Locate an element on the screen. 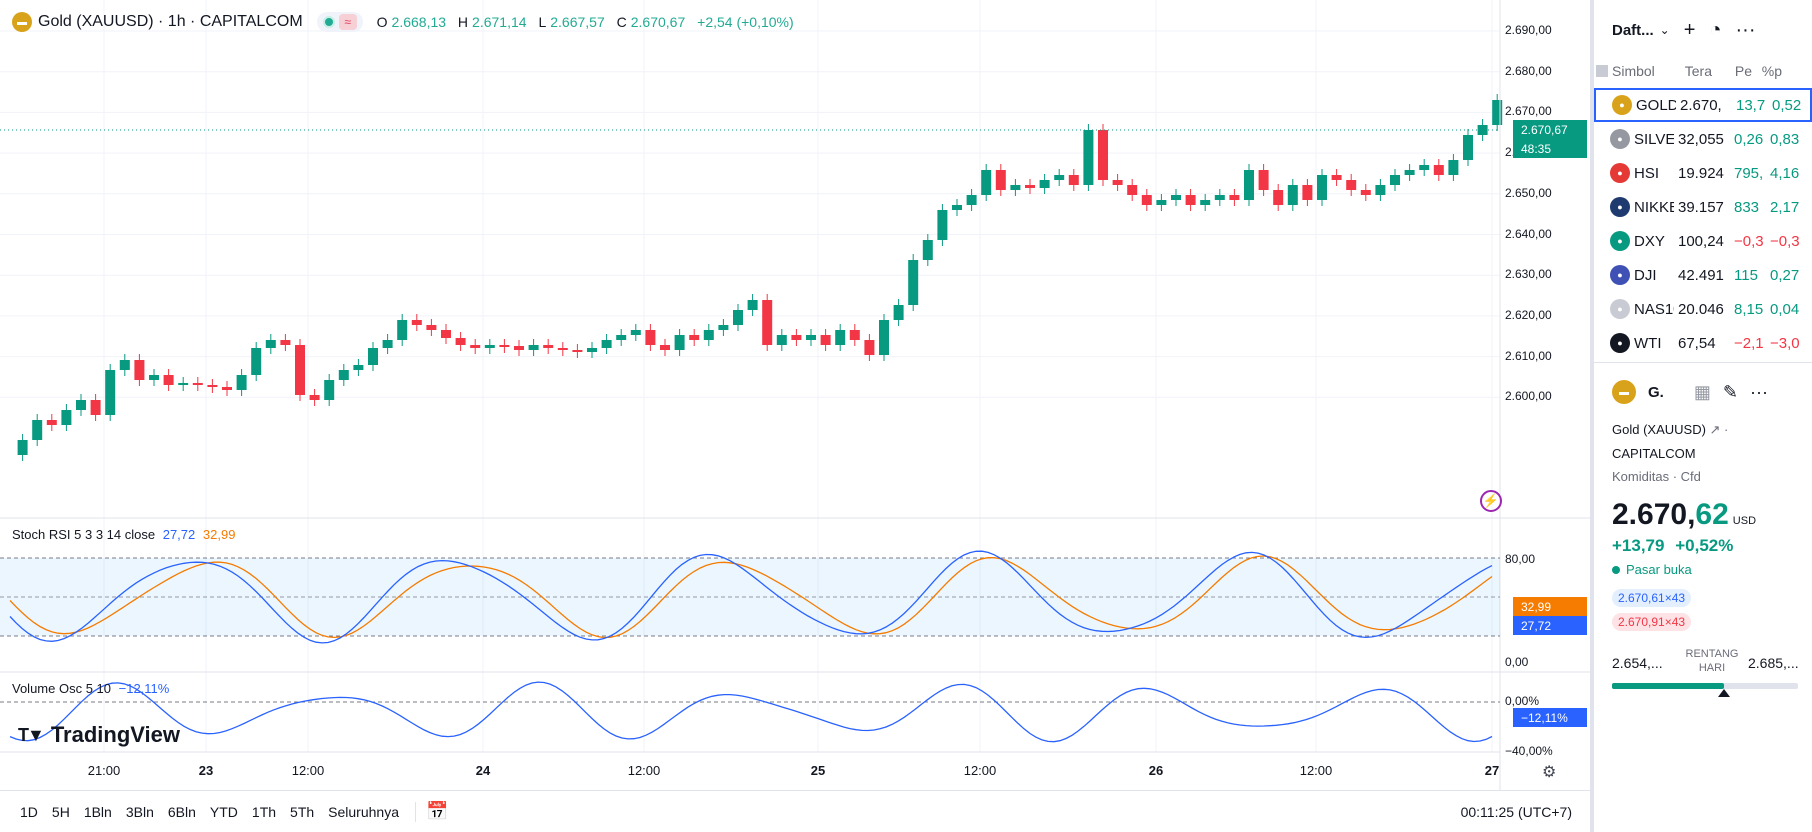 Image resolution: width=1812 pixels, height=832 pixels. watchlist-row: ● WTI 67,54 −2,1 −3,0 is located at coordinates (1703, 343).